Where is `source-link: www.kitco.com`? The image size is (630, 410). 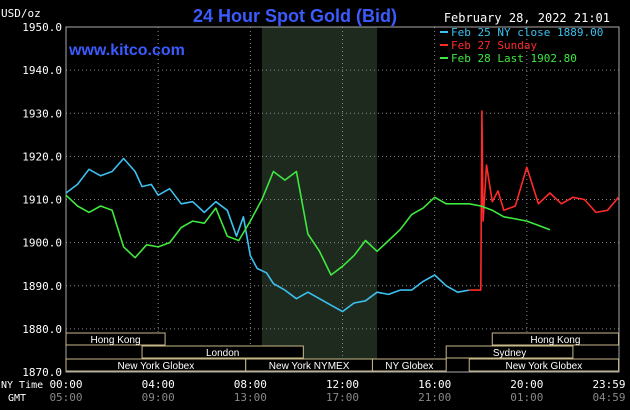
source-link: www.kitco.com is located at coordinates (126, 50).